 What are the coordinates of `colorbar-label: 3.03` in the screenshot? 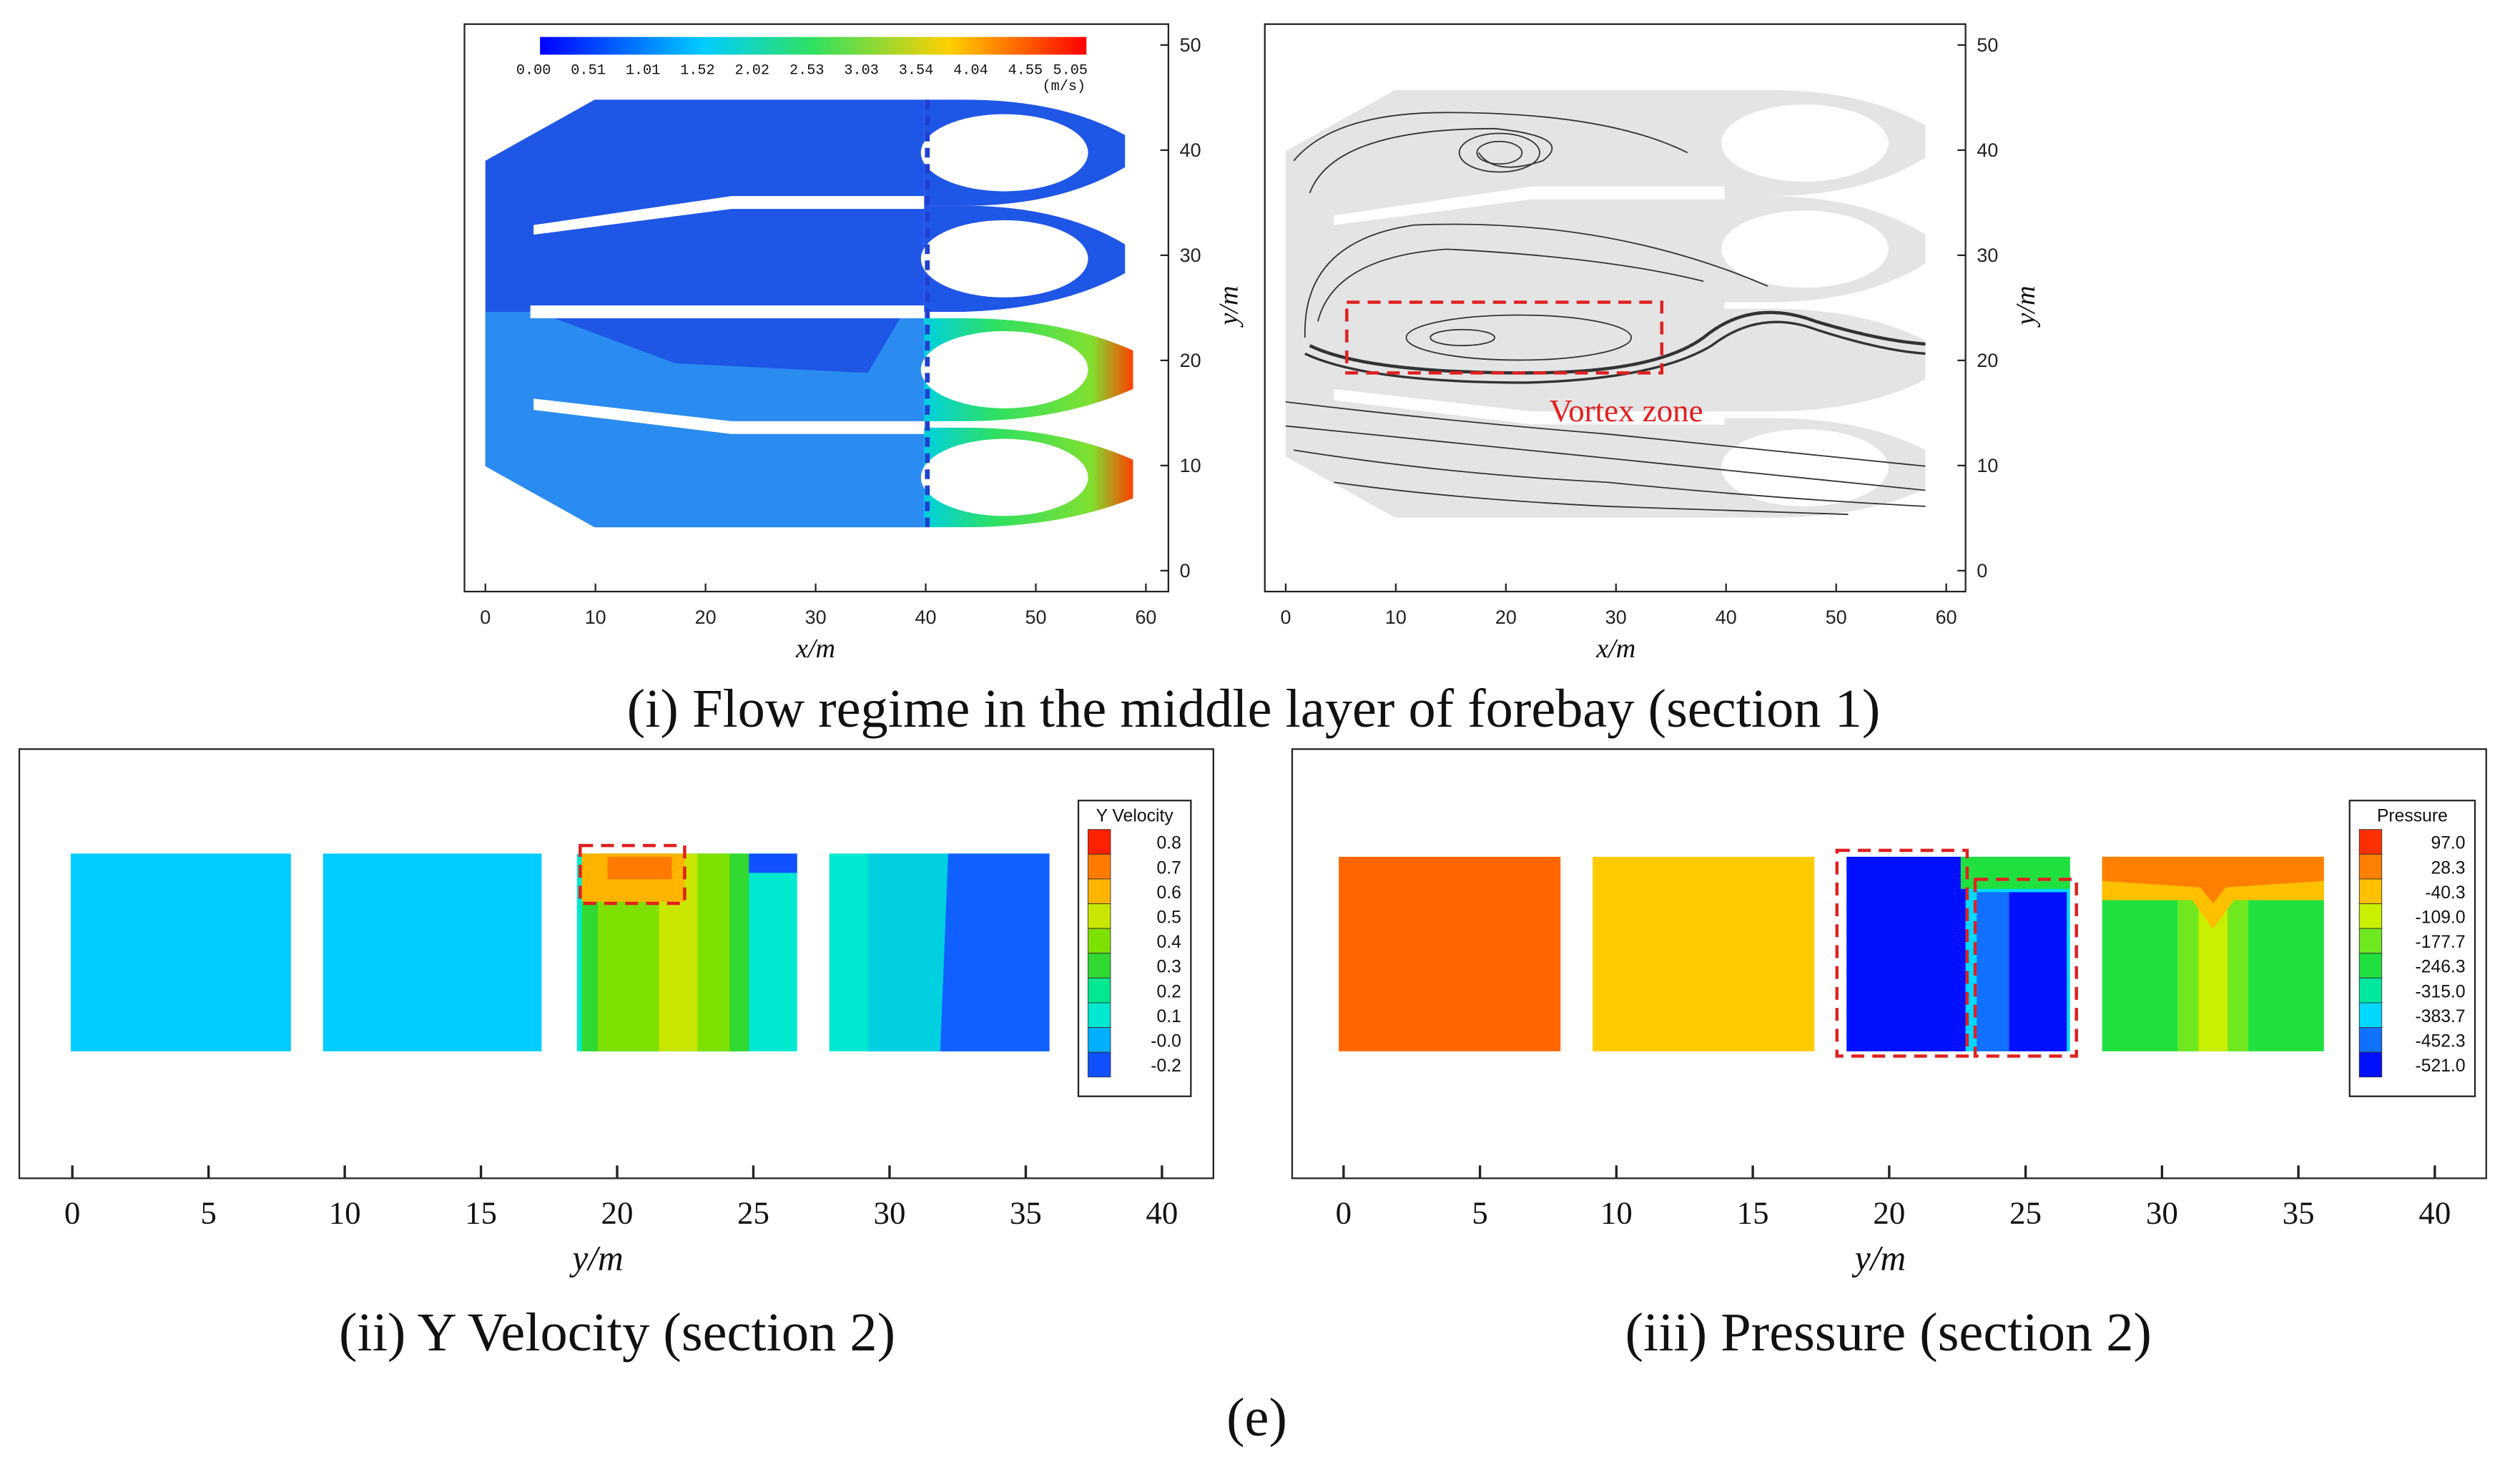 It's located at (862, 70).